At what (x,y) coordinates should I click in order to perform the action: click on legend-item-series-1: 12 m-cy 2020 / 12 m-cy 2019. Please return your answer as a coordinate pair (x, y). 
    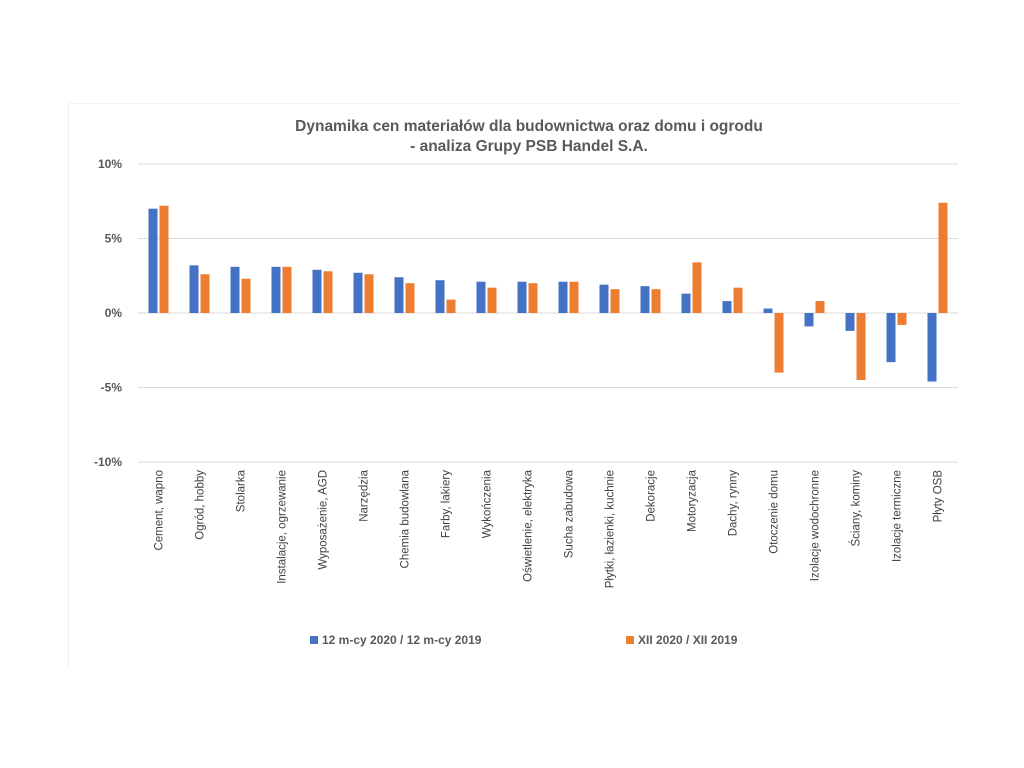
    Looking at the image, I should click on (395, 640).